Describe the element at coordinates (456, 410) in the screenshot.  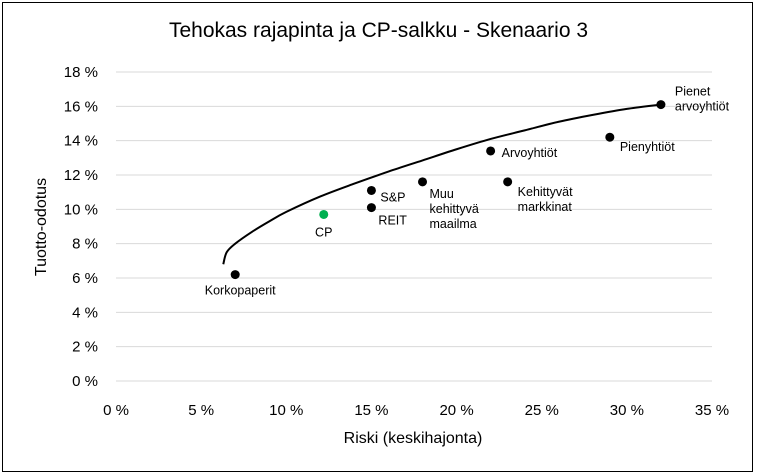
I see `x-tick-label: 20 %` at that location.